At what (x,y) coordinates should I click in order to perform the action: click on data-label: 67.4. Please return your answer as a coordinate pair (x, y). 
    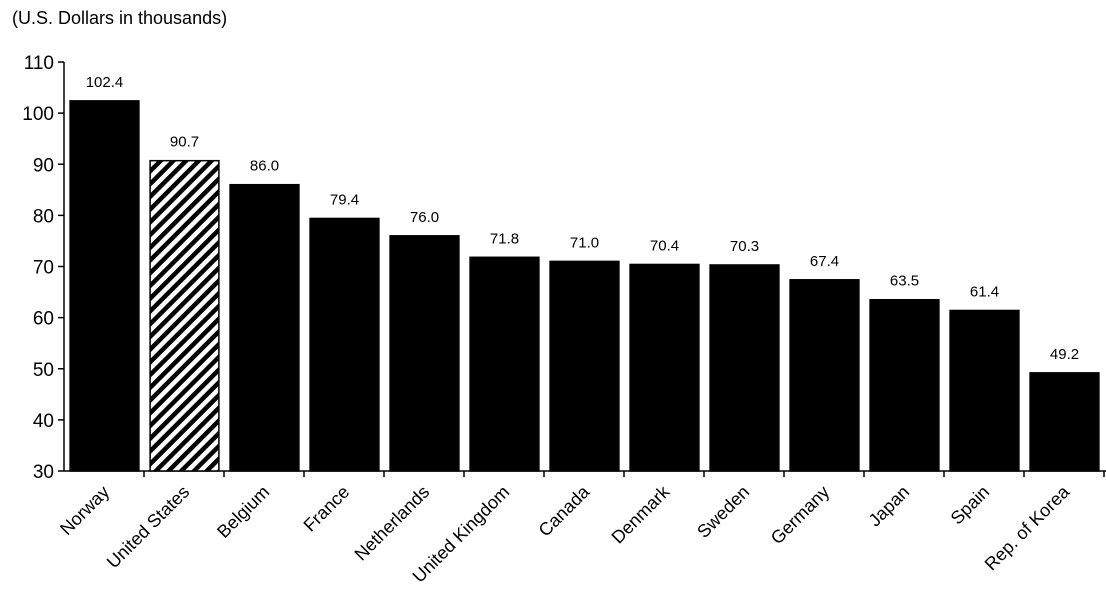
    Looking at the image, I should click on (824, 261).